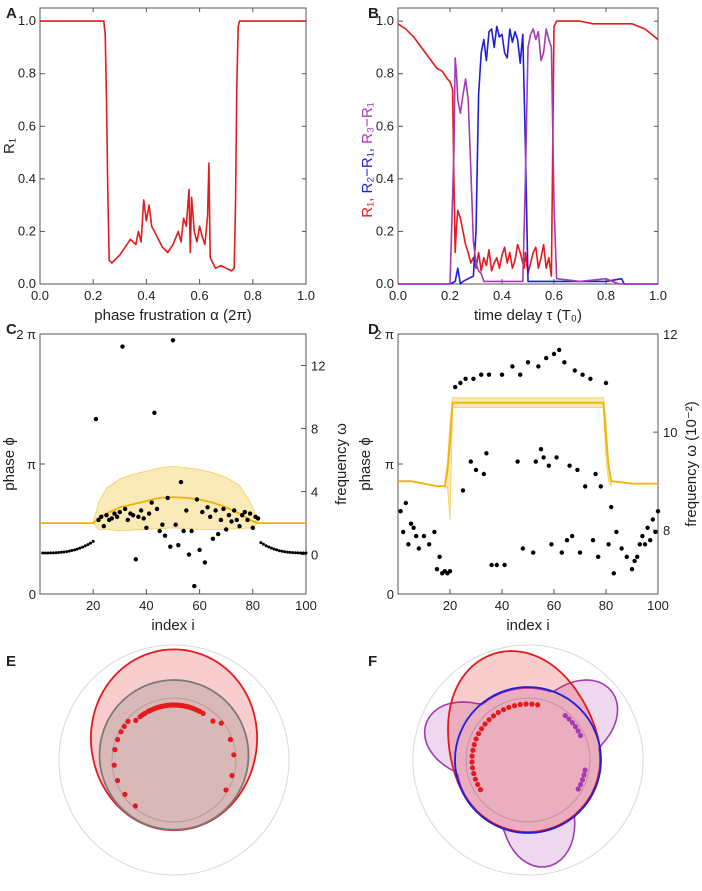  What do you see at coordinates (9, 463) in the screenshot?
I see `panel-c-ylabel-left: phase ϕ` at bounding box center [9, 463].